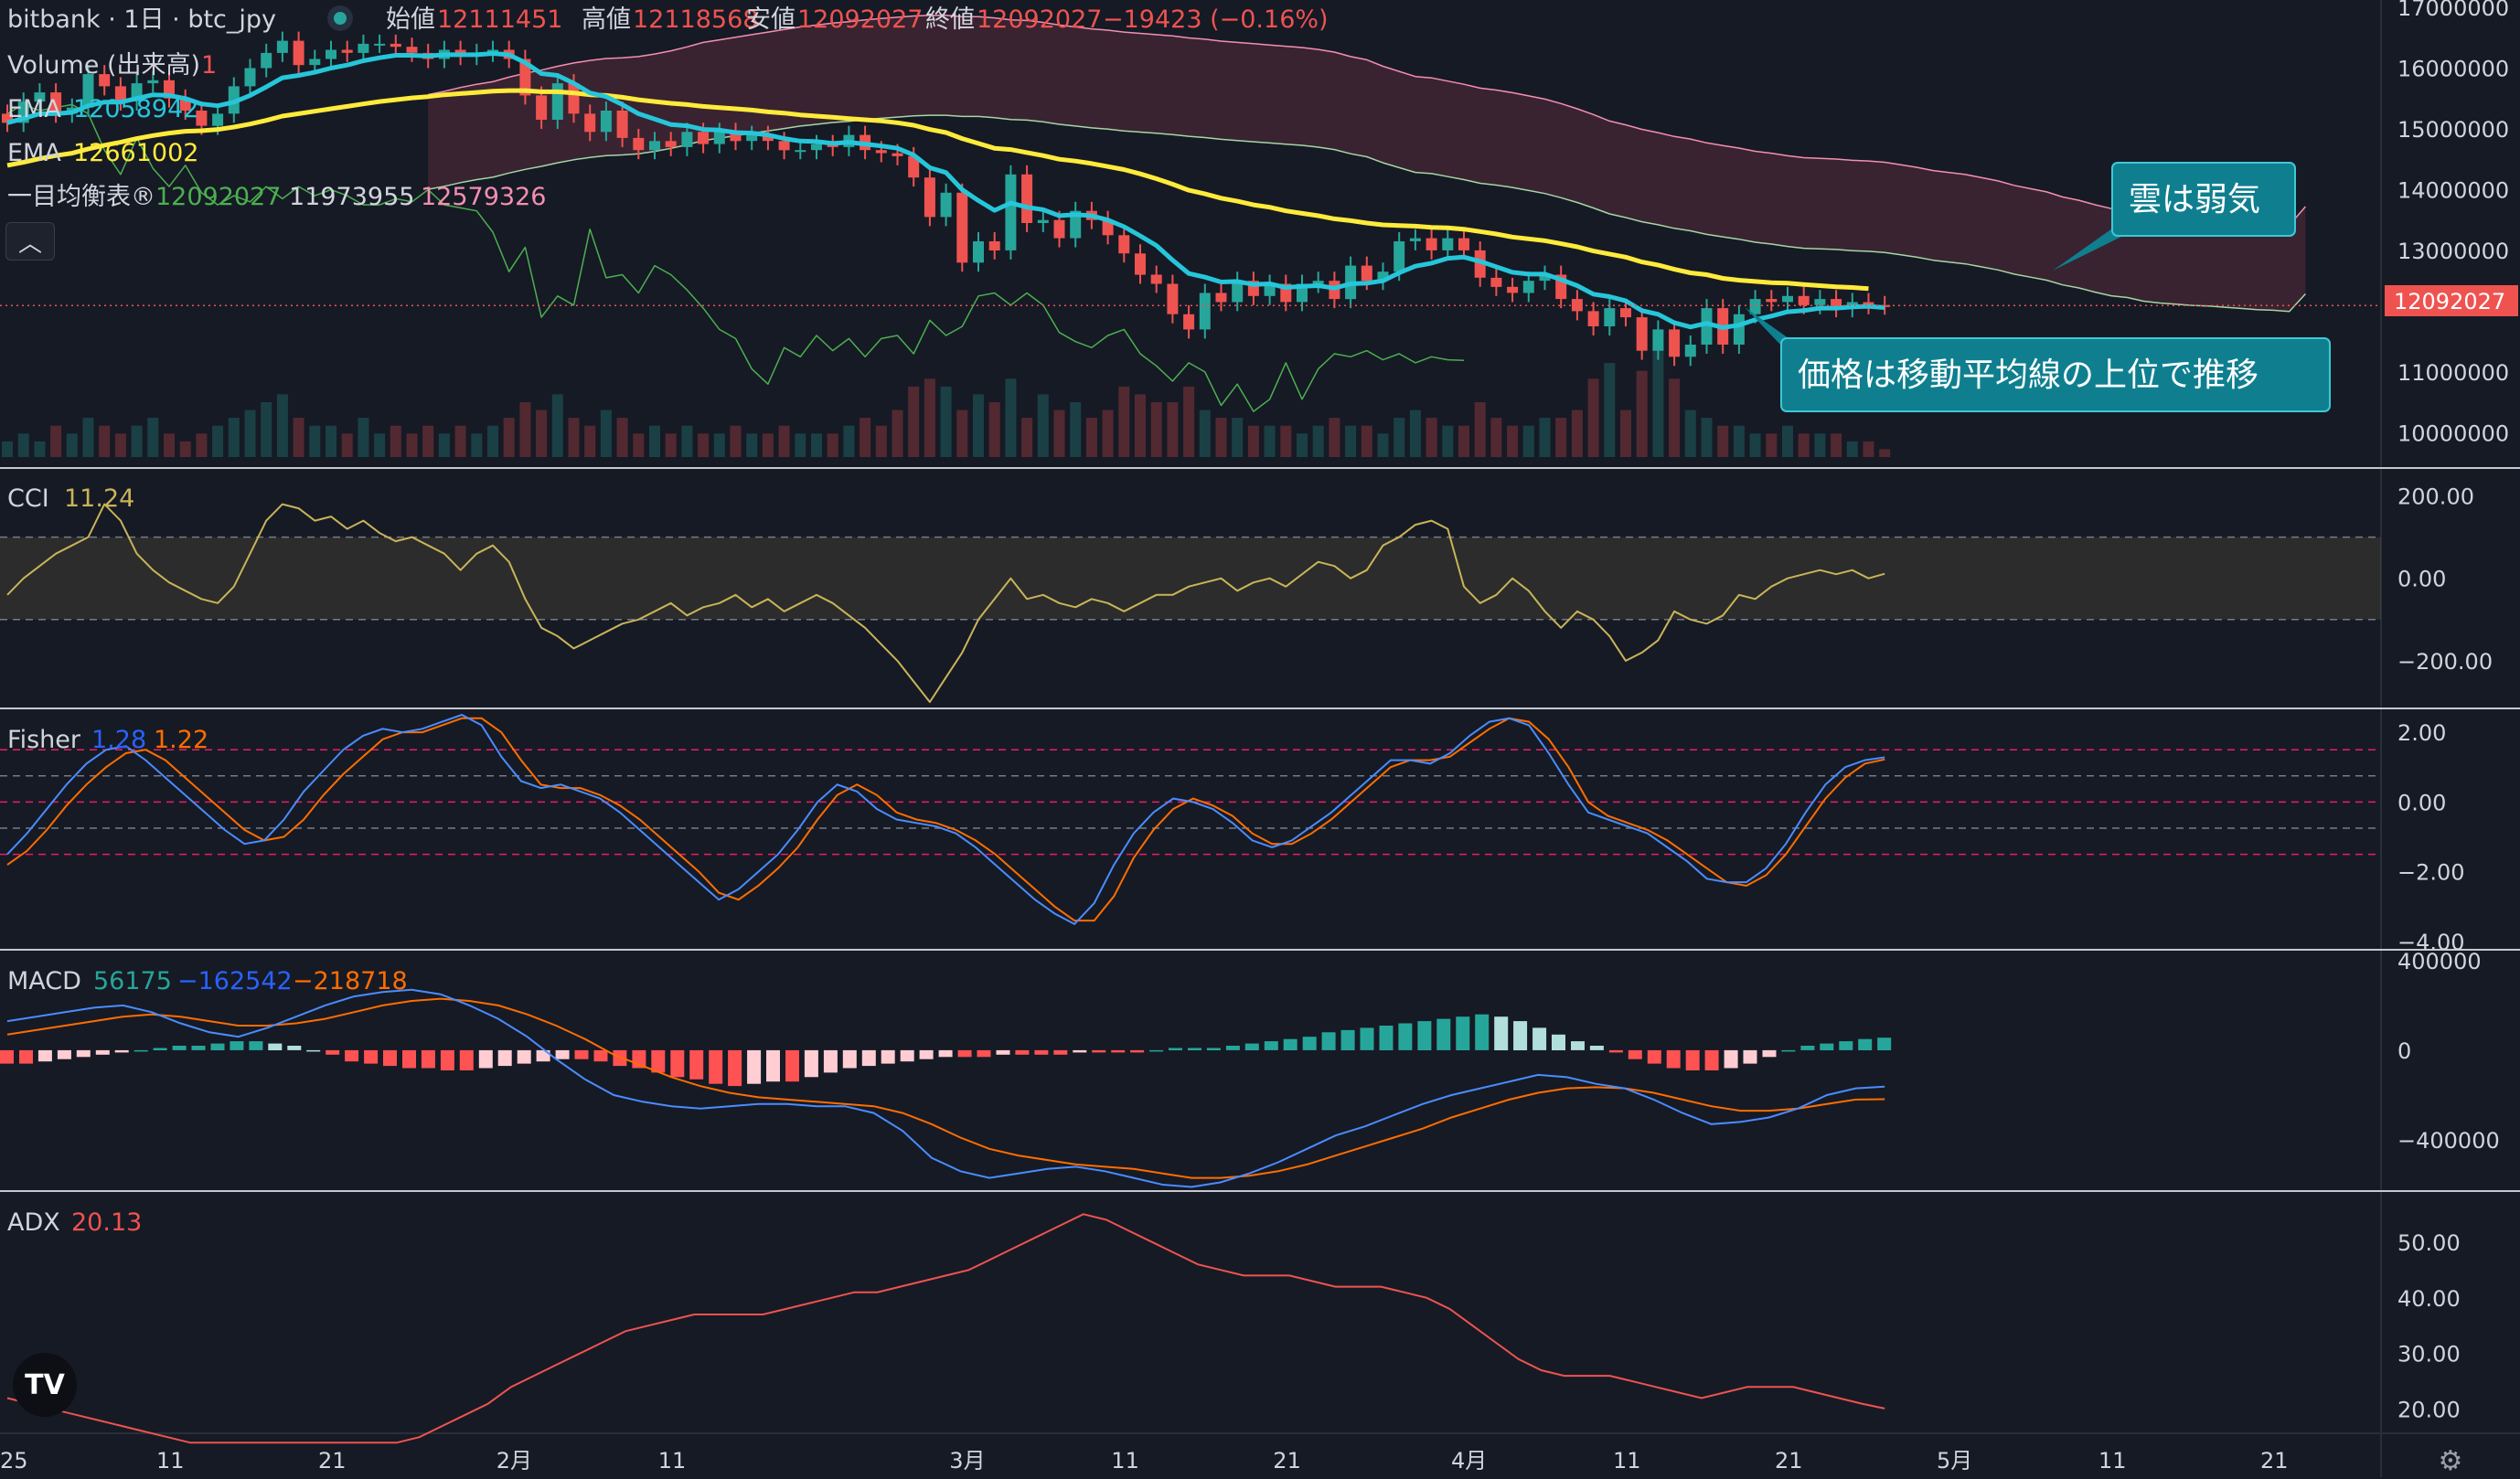 The width and height of the screenshot is (2520, 1479). What do you see at coordinates (351, 197) in the screenshot?
I see `ichimoku-value-2: 11973955` at bounding box center [351, 197].